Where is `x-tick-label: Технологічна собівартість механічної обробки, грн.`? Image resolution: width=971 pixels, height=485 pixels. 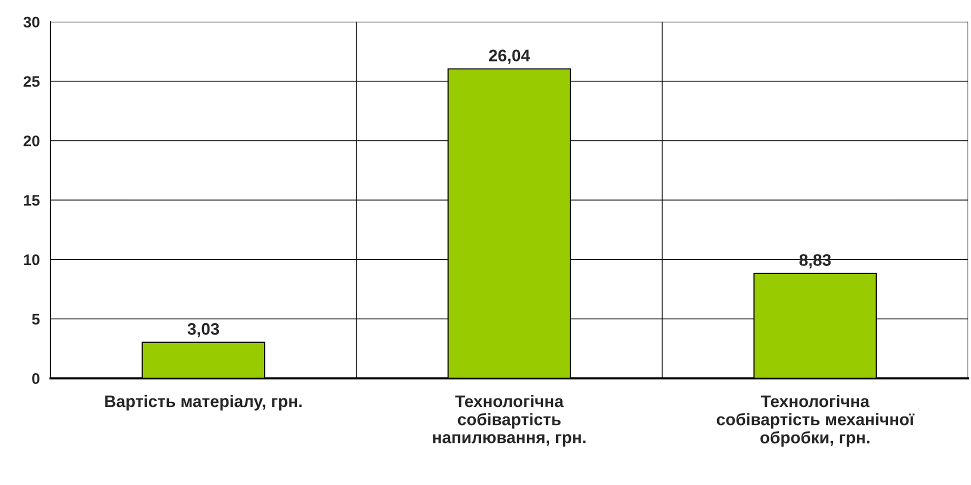 x-tick-label: Технологічна собівартість механічної обробки, грн. is located at coordinates (815, 420).